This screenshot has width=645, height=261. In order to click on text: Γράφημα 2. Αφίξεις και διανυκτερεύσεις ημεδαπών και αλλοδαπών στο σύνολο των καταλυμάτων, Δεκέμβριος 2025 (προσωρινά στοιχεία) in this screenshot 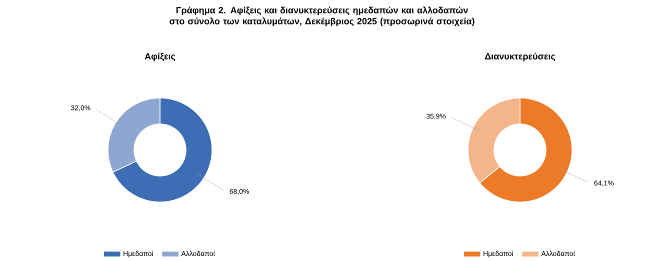, I will do `click(322, 16)`.